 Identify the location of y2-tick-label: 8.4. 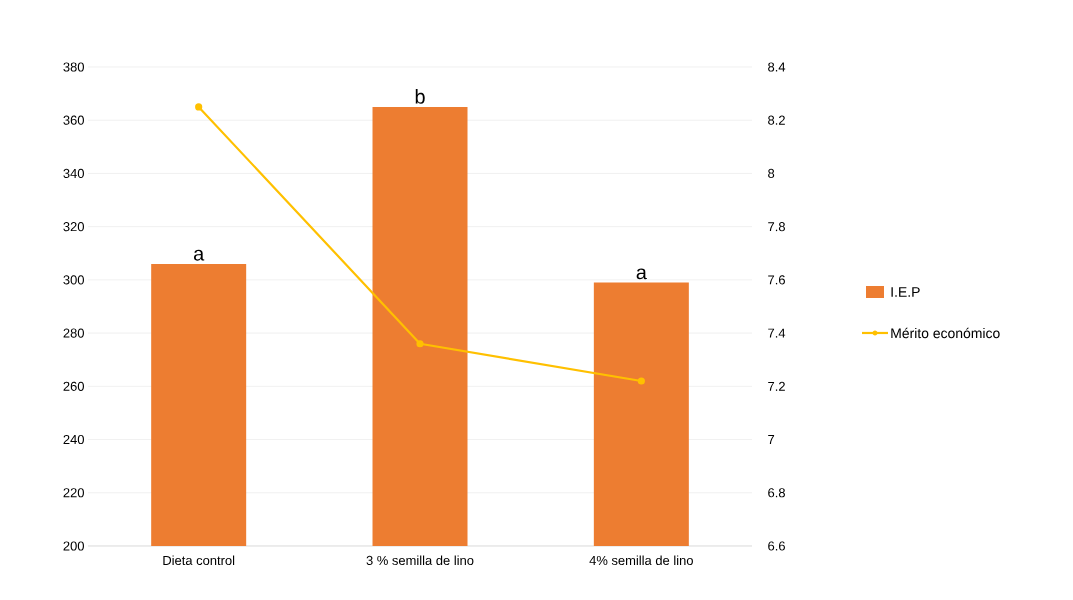
(777, 67).